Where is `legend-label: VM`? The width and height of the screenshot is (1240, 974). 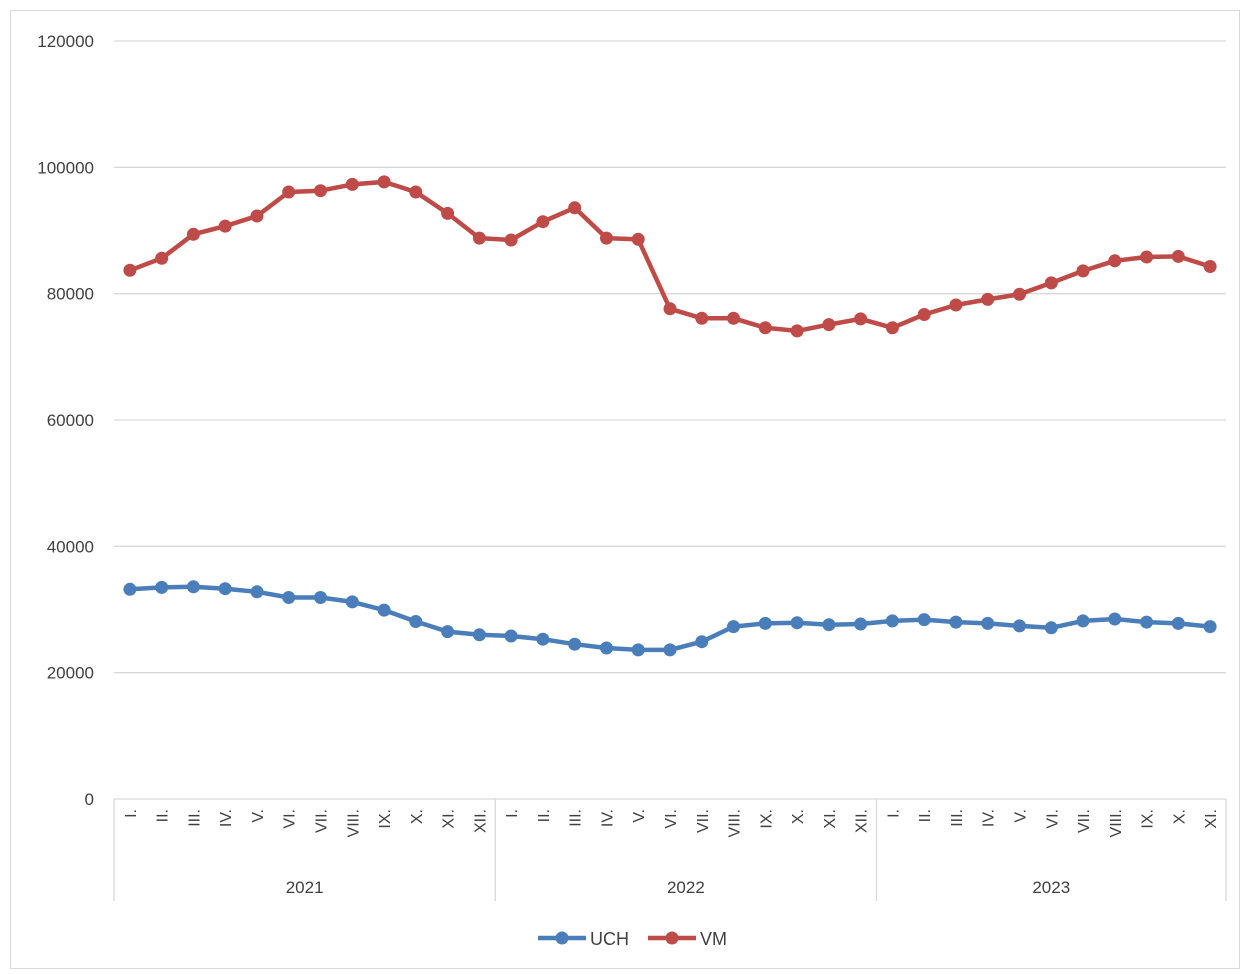 legend-label: VM is located at coordinates (713, 939).